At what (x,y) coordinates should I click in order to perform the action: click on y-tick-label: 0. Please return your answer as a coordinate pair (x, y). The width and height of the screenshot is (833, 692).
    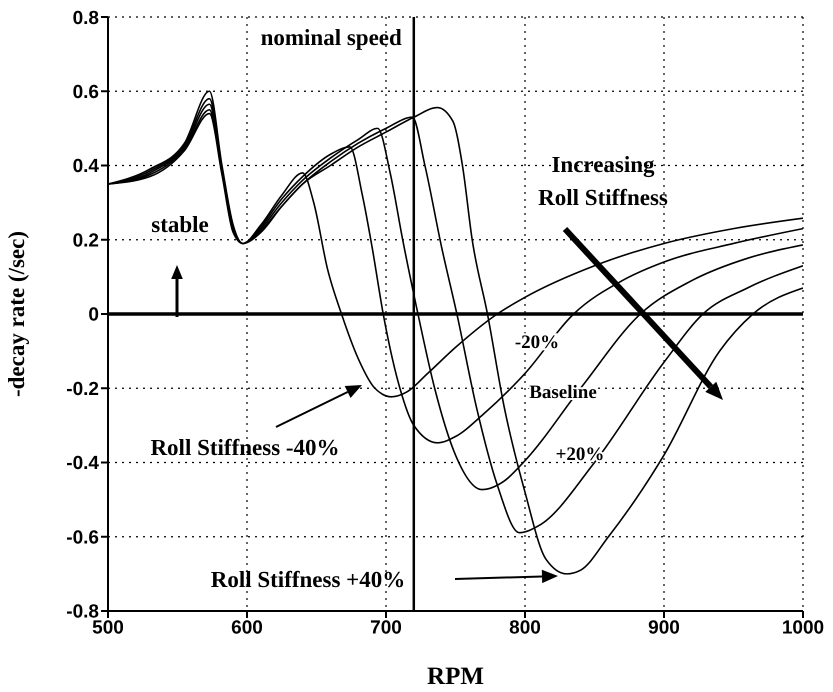
    Looking at the image, I should click on (93, 315).